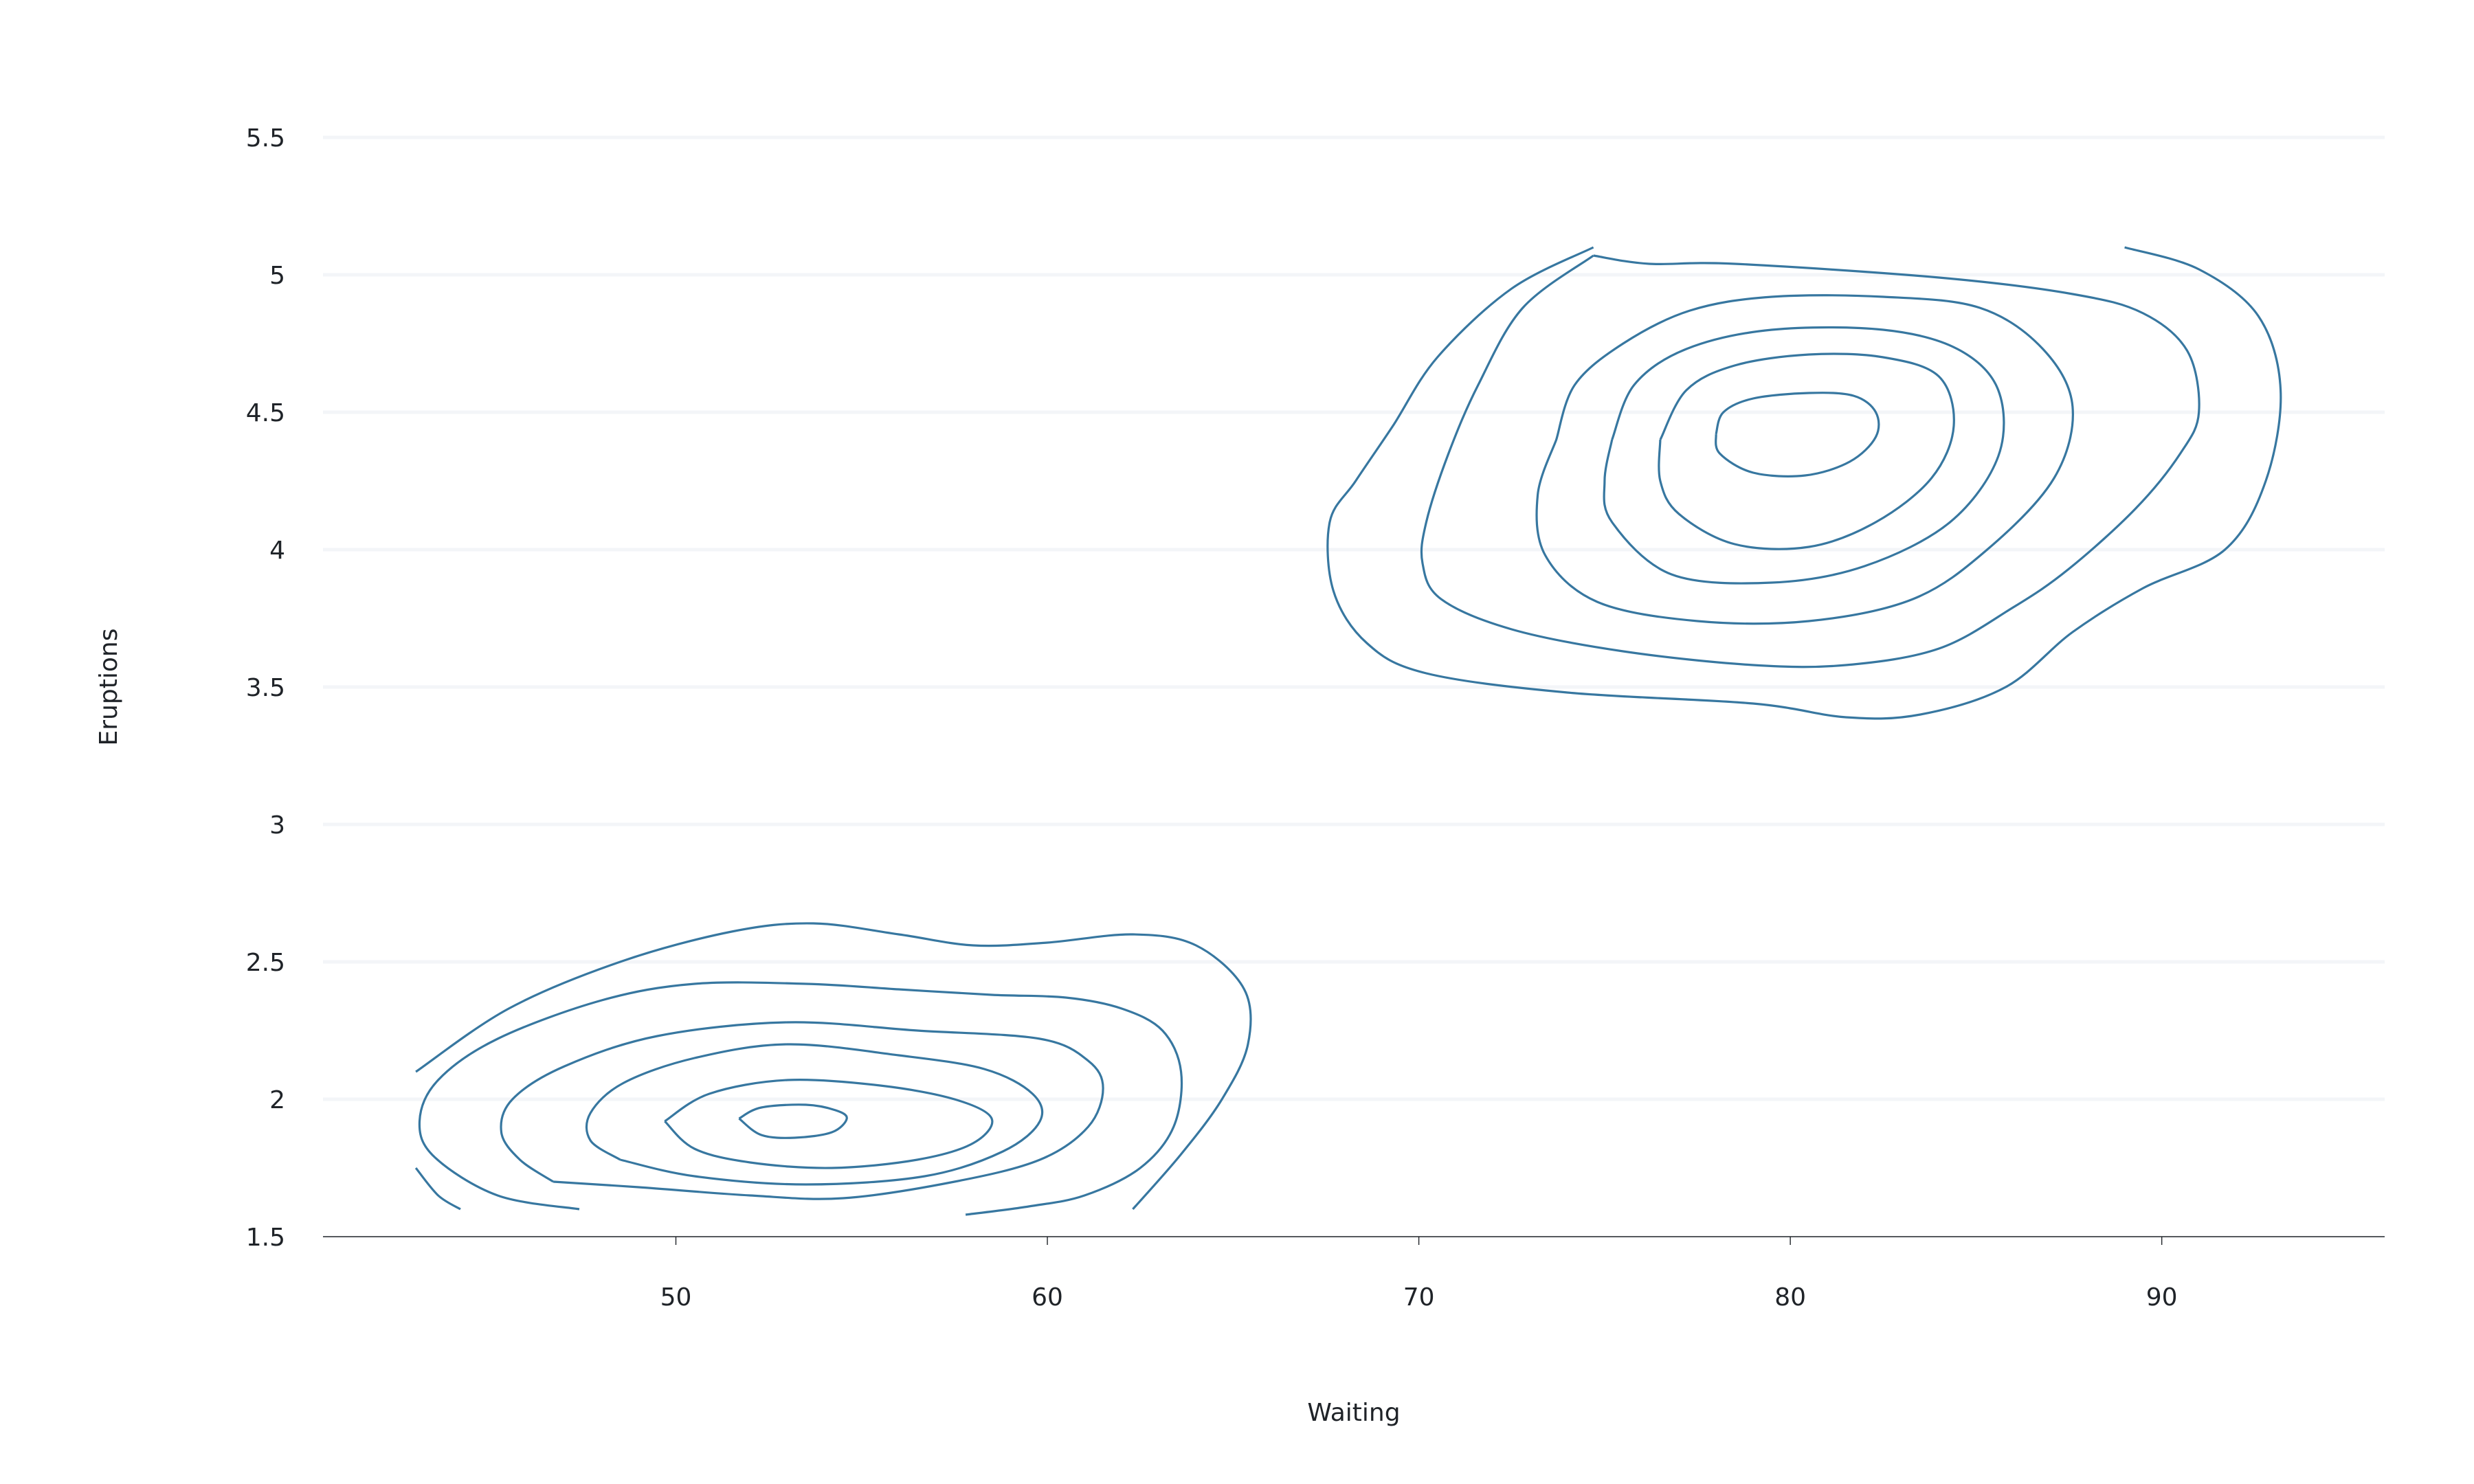 This screenshot has height=1484, width=2474. What do you see at coordinates (265, 413) in the screenshot?
I see `y-tick-label-4.5: 4.5` at bounding box center [265, 413].